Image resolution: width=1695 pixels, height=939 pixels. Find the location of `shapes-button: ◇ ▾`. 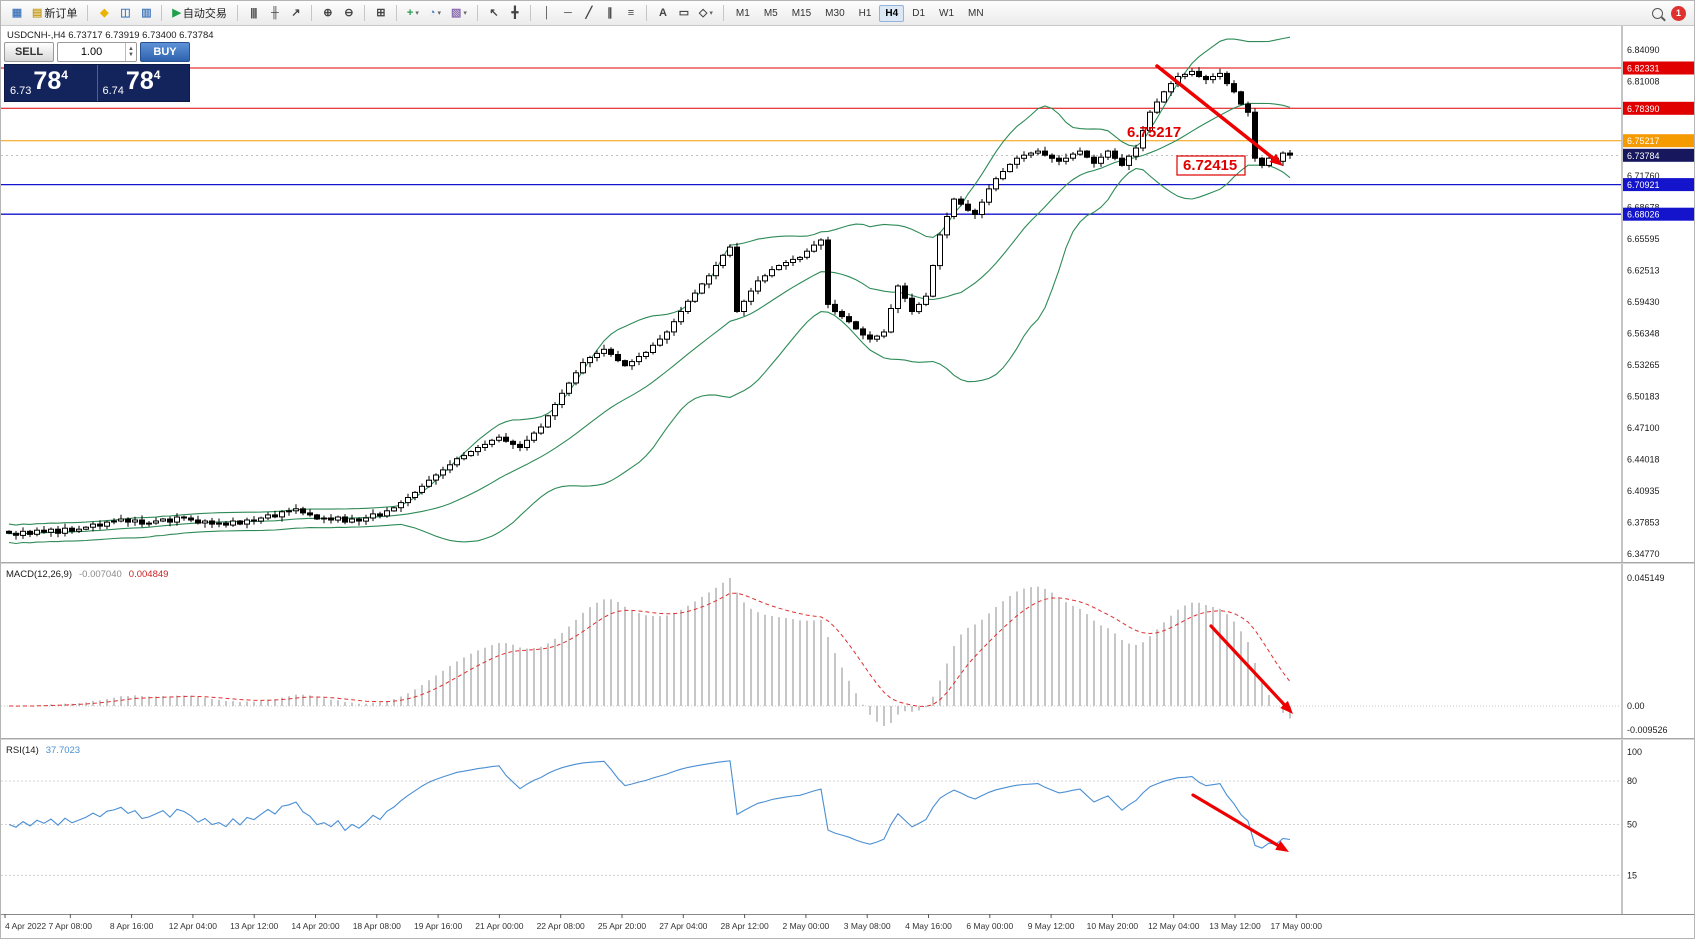

shapes-button: ◇ ▾ is located at coordinates (706, 13).